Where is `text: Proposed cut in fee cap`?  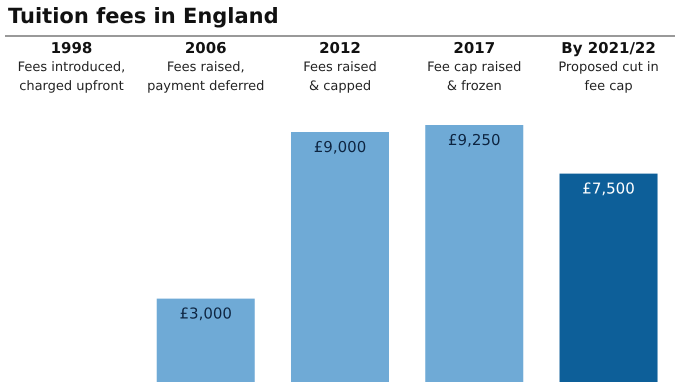 text: Proposed cut in fee cap is located at coordinates (608, 77).